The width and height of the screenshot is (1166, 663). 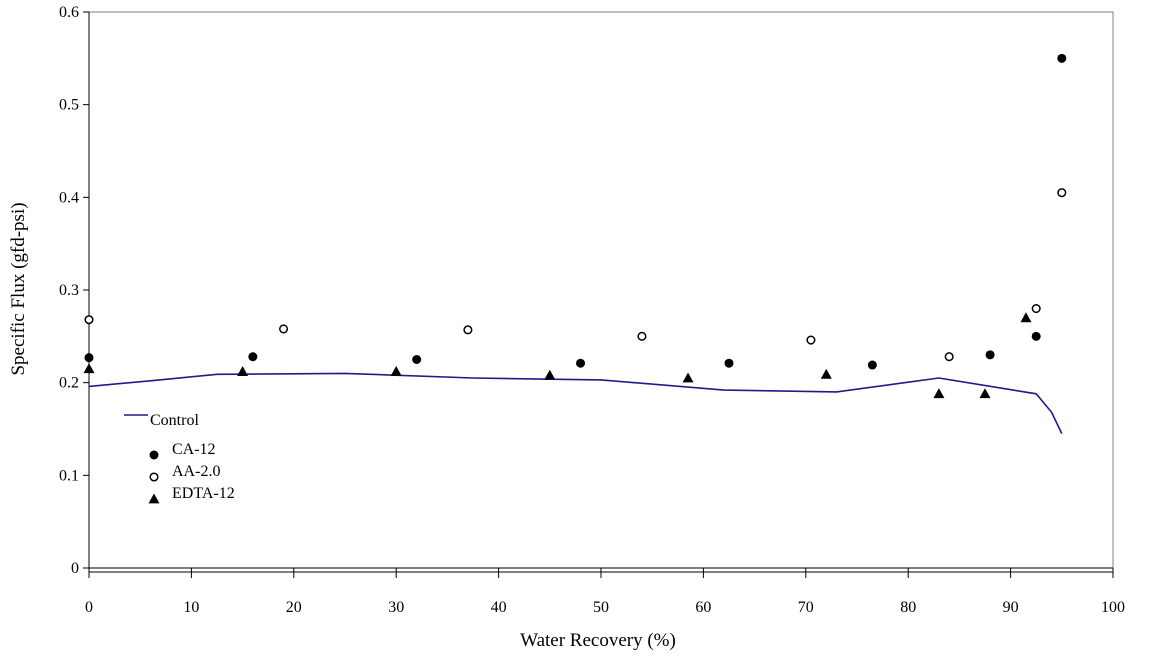 I want to click on legend: Control CA-12 AA-2.0 EDTA-12, so click(x=179, y=458).